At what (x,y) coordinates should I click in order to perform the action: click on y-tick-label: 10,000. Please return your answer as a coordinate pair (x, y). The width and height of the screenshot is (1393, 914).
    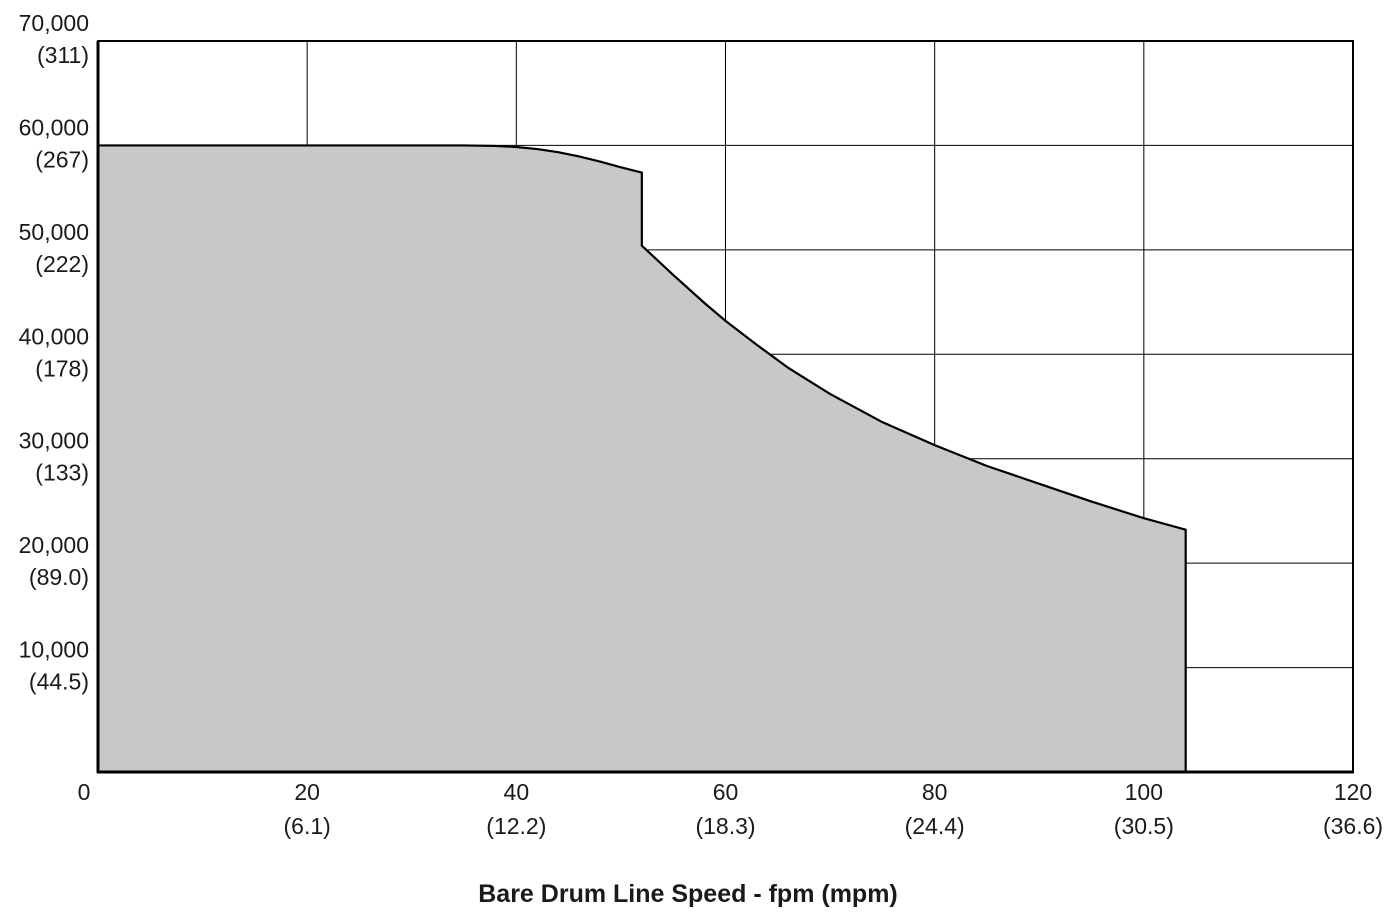
    Looking at the image, I should click on (54, 650).